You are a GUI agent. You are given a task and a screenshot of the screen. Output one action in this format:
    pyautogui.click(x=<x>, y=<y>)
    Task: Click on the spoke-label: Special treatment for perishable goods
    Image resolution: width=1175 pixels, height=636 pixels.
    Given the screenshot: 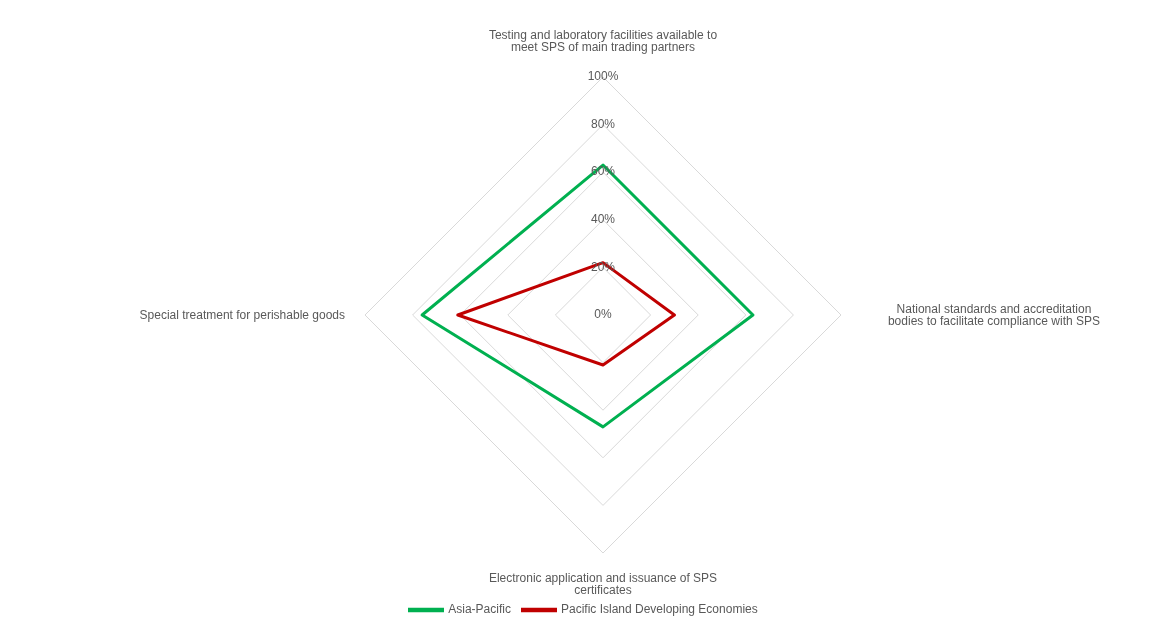 What is the action you would take?
    pyautogui.click(x=242, y=315)
    